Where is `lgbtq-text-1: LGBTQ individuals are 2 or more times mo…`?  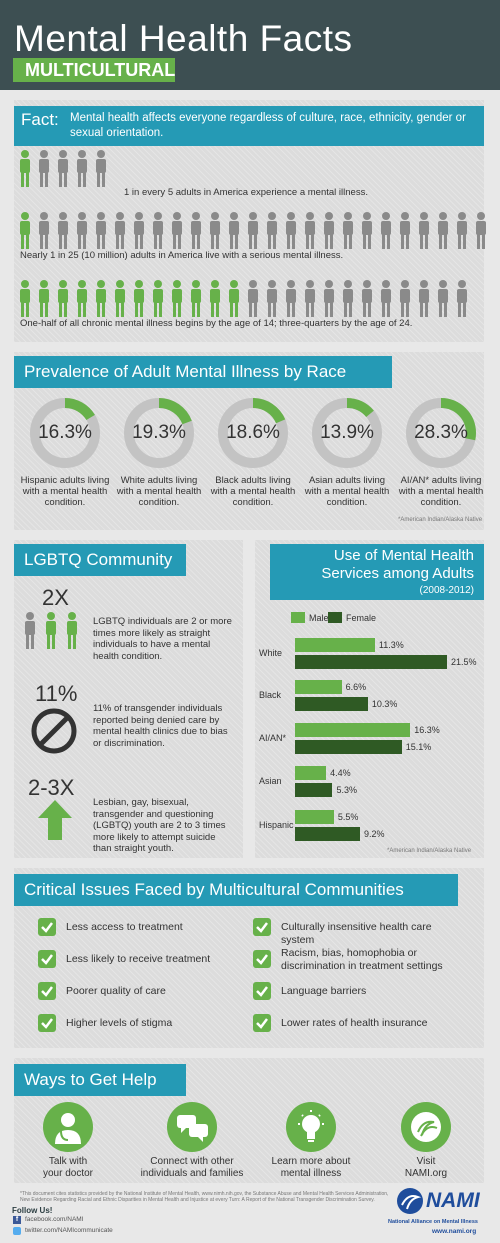
lgbtq-text-1: LGBTQ individuals are 2 or more times mo… is located at coordinates (162, 639).